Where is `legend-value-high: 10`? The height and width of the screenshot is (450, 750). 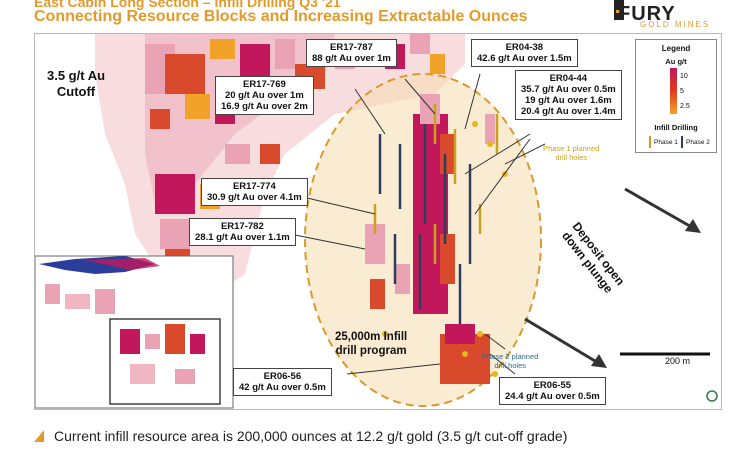
legend-value-high: 10 is located at coordinates (684, 76).